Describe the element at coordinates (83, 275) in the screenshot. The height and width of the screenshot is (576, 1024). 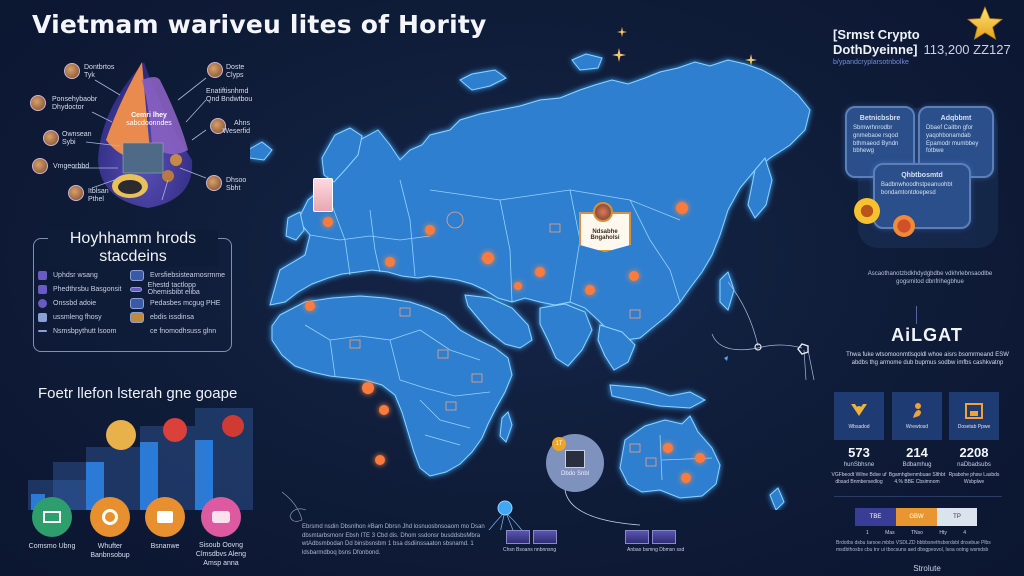
I see `stacking-item: Uphdsr wsang` at that location.